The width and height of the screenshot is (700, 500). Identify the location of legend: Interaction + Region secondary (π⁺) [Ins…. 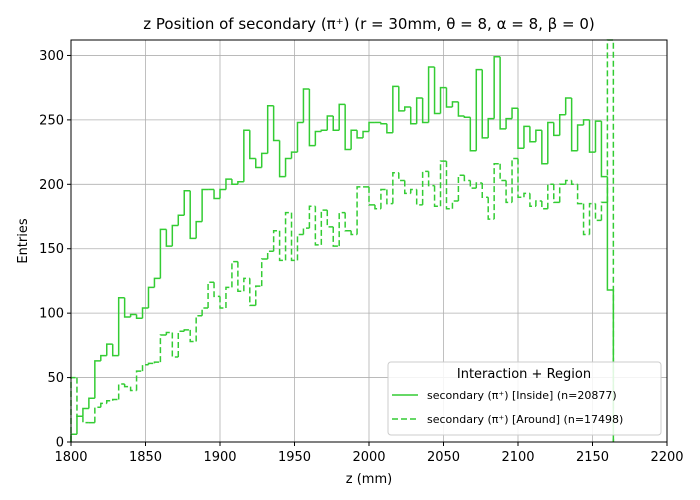
(524, 398).